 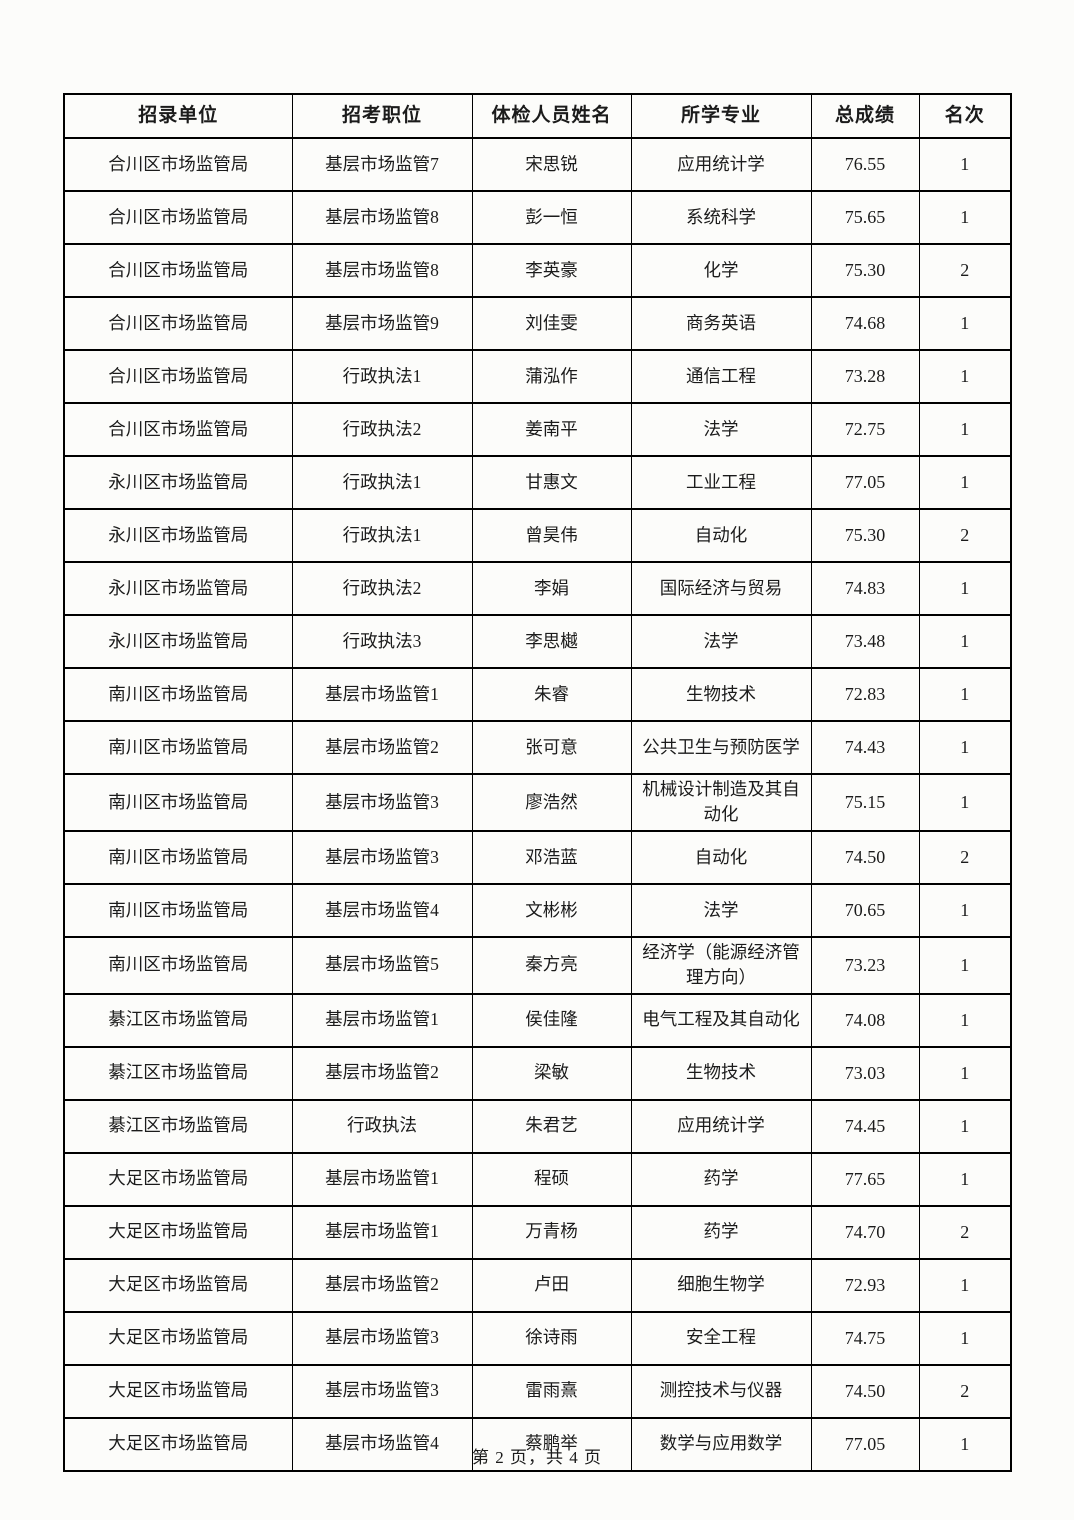 What do you see at coordinates (865, 1285) in the screenshot?
I see `table-cell: 72.93` at bounding box center [865, 1285].